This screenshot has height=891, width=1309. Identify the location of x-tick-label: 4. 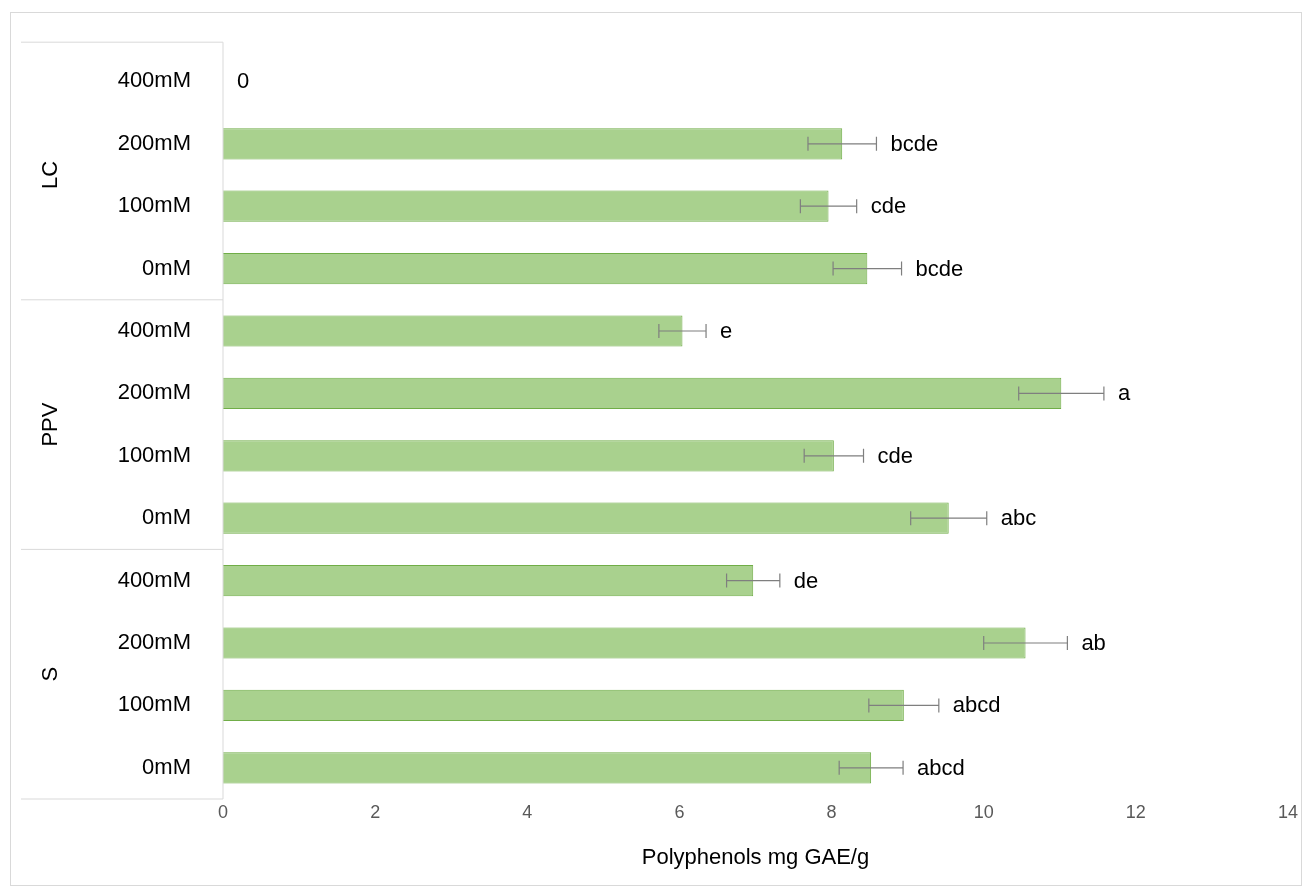
(527, 811).